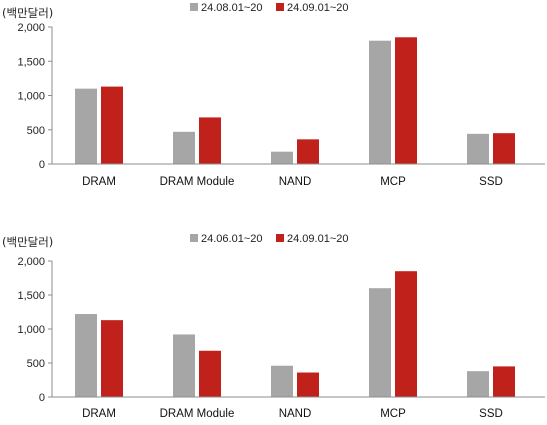 The image size is (547, 425). Describe the element at coordinates (295, 182) in the screenshot. I see `chart1-category-label: NAND` at that location.